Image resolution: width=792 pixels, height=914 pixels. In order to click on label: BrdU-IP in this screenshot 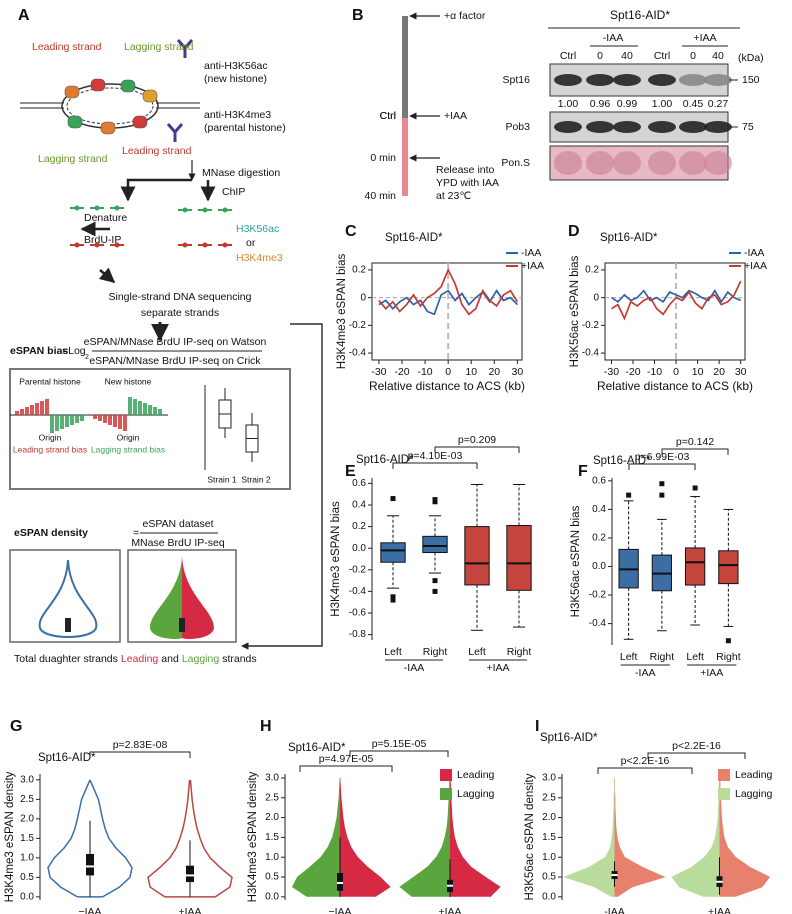, I will do `click(102, 240)`.